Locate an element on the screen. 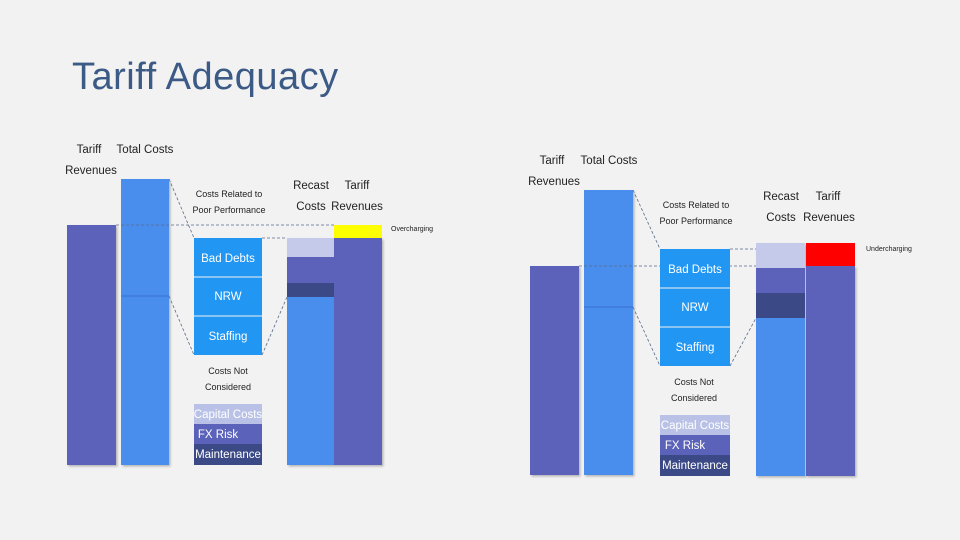 This screenshot has width=960, height=540. overcharging-segment is located at coordinates (358, 231).